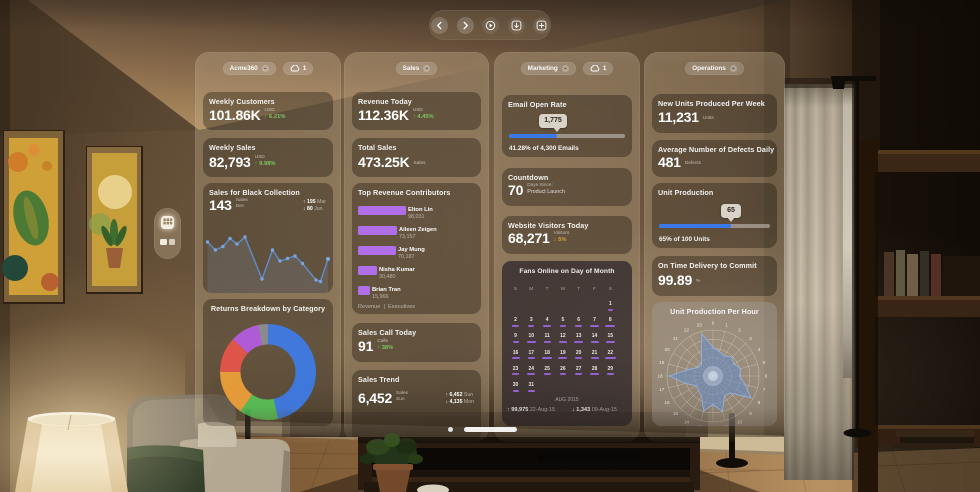 This screenshot has width=980, height=492. Describe the element at coordinates (750, 338) in the screenshot. I see `svg-text: 3` at that location.